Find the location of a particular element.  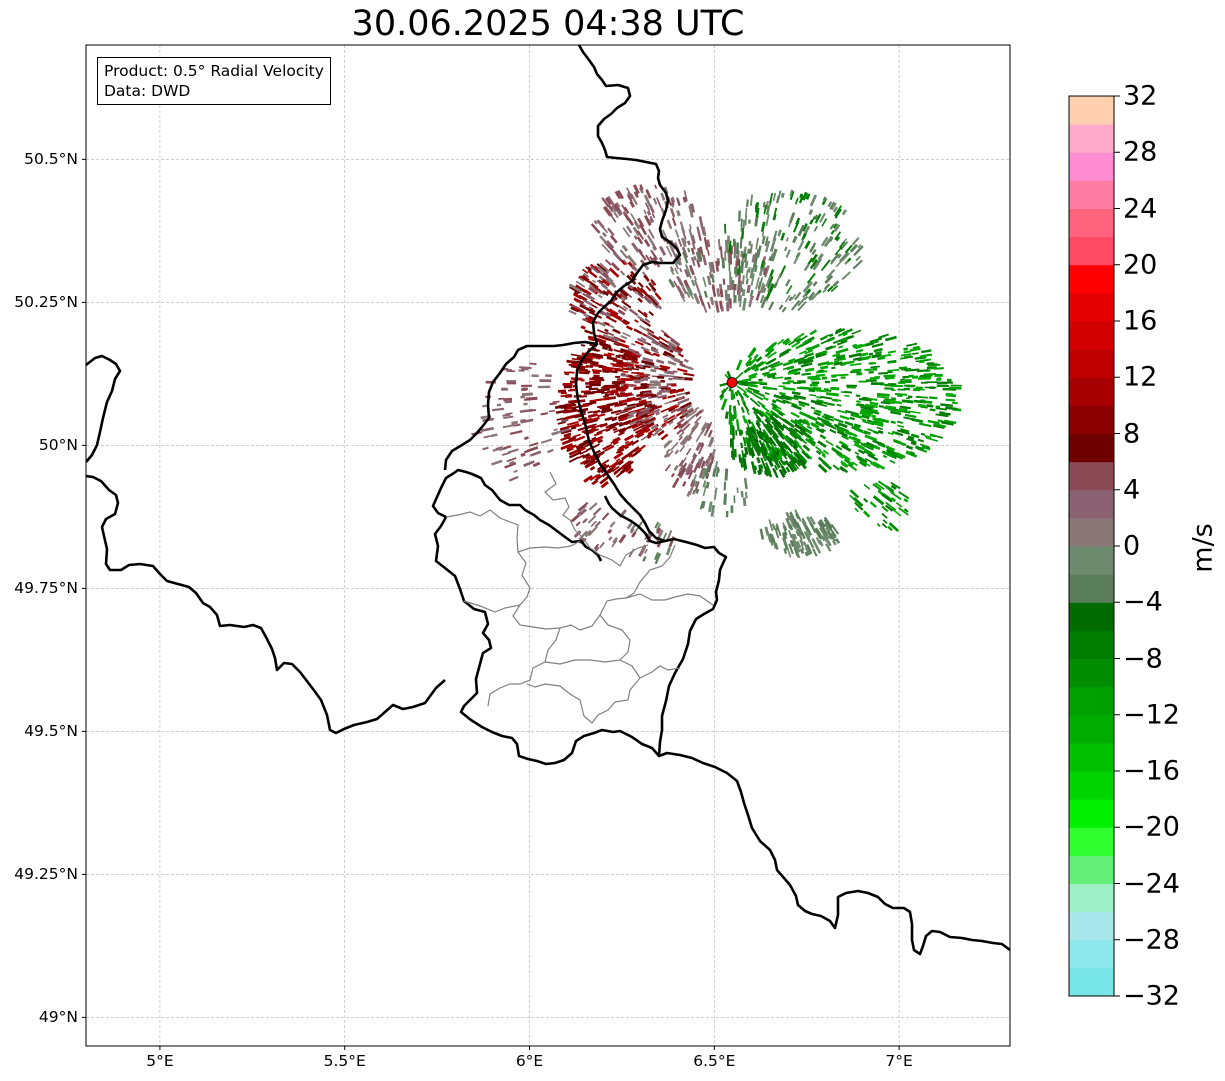

lat-tick-label: 50°N is located at coordinates (58, 445).